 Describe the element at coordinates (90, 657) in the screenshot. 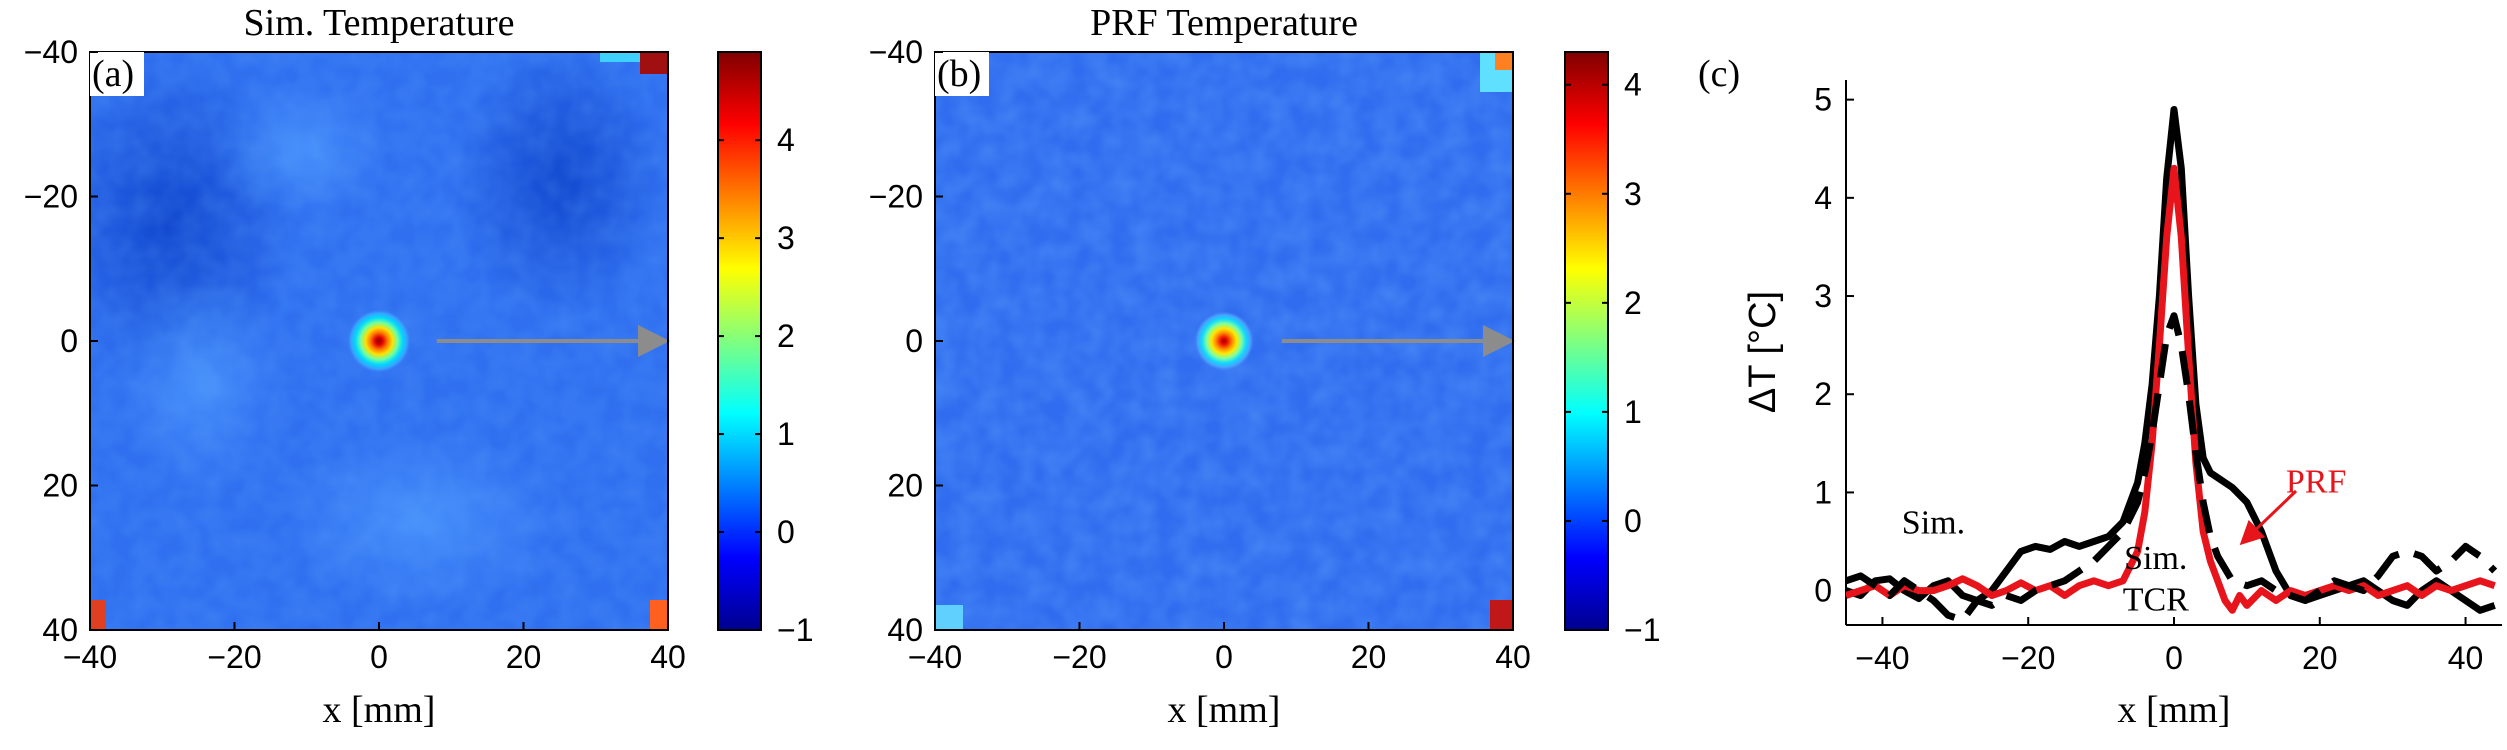

I see `panel-a-xtick-label: −40` at that location.